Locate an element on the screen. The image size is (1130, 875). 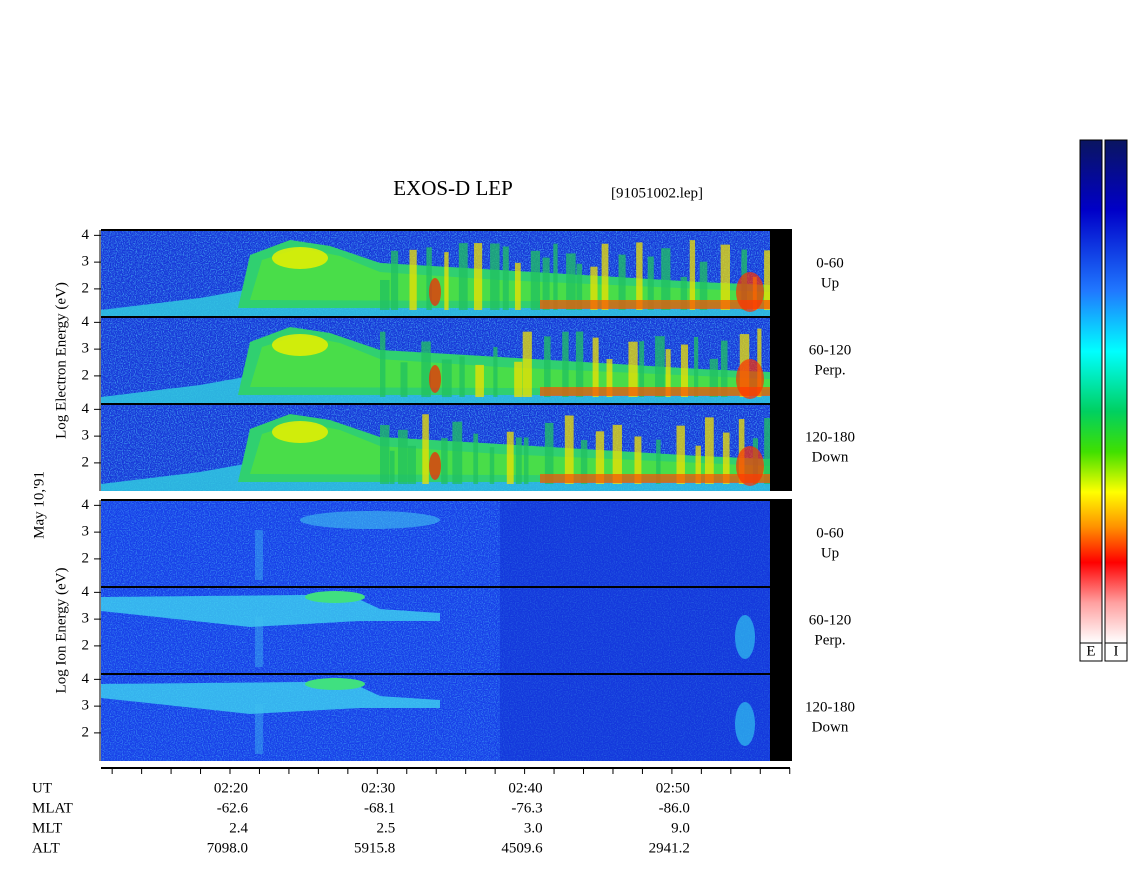
y-axis-label: Log Ion Energy (eV) is located at coordinates (61, 631).